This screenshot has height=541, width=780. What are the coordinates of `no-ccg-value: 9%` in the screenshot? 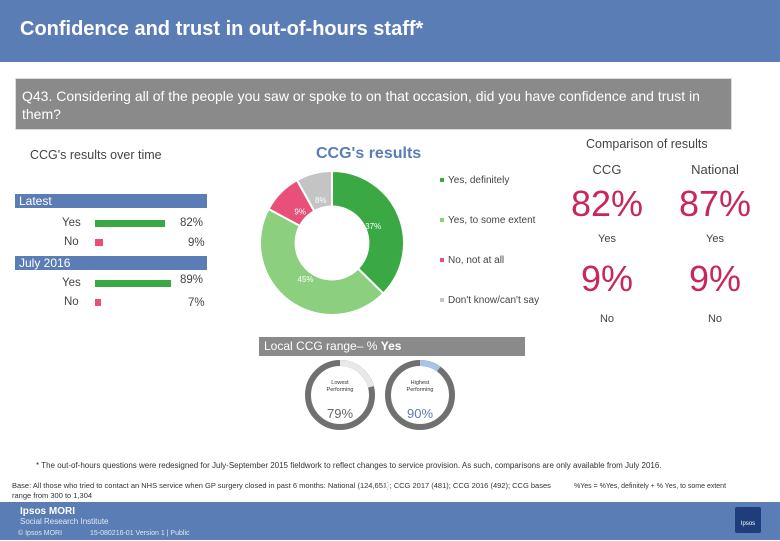 It's located at (607, 278).